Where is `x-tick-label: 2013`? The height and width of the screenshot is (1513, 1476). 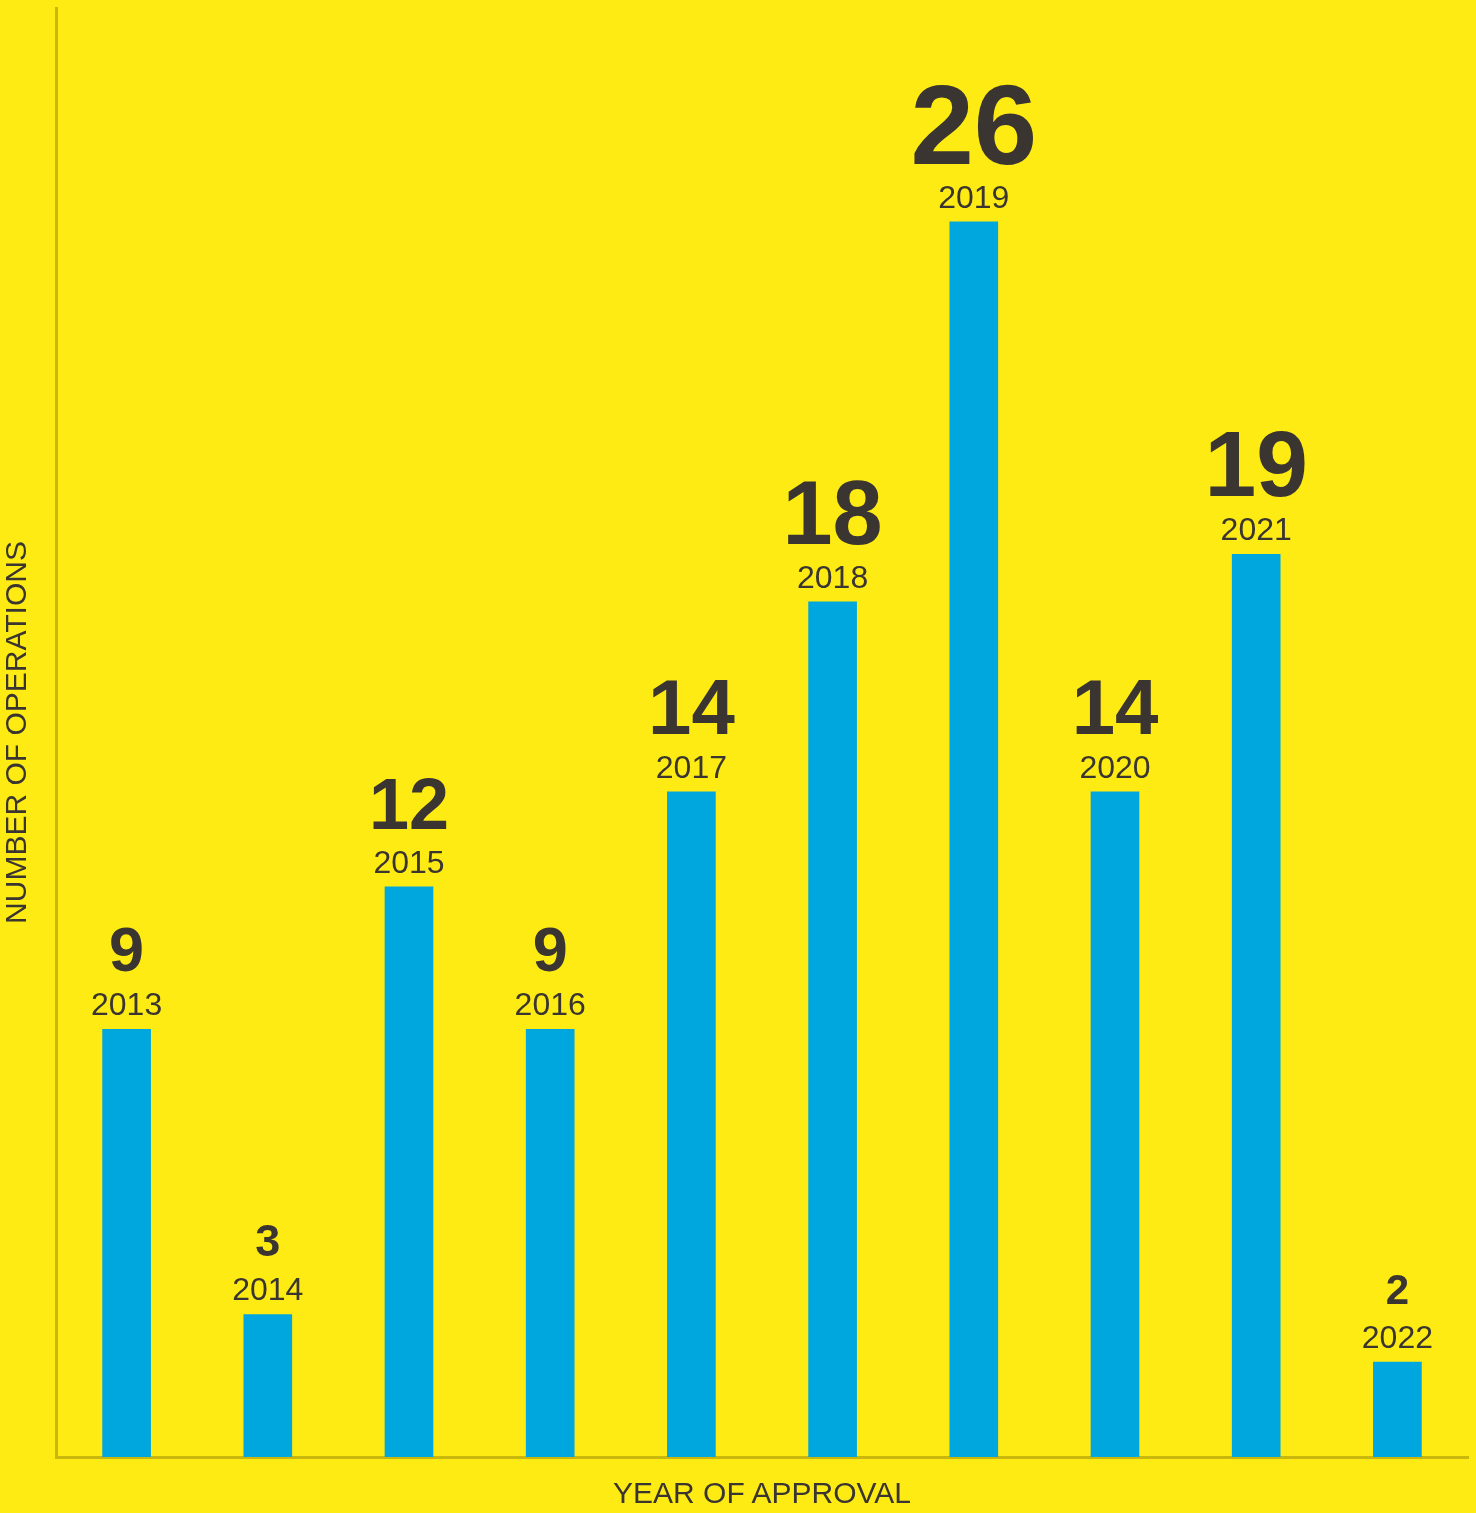 x-tick-label: 2013 is located at coordinates (127, 1004).